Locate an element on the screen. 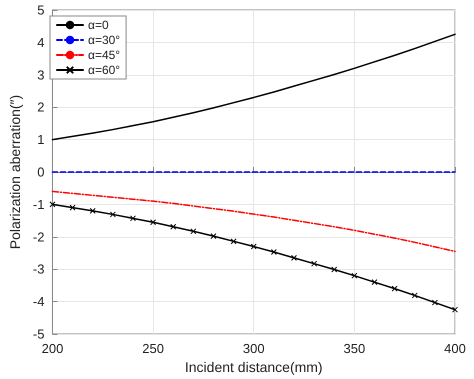 The height and width of the screenshot is (379, 474). y-axis-title: Polarization aberration(″) is located at coordinates (15, 172).